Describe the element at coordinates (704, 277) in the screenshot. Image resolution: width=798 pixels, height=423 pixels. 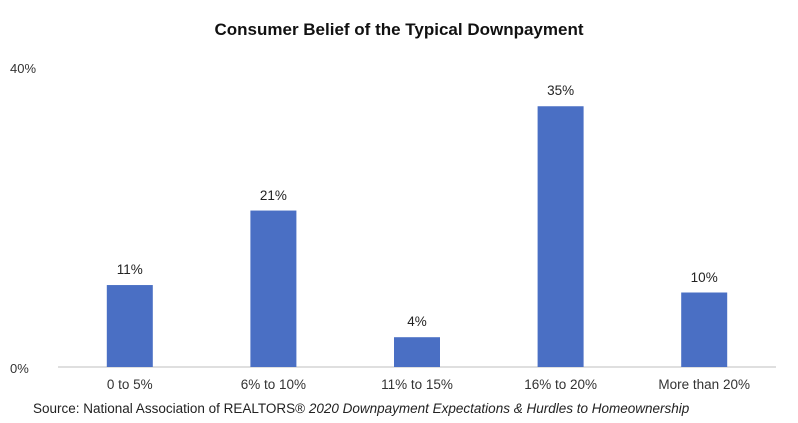
I see `data-label-4: 10%` at that location.